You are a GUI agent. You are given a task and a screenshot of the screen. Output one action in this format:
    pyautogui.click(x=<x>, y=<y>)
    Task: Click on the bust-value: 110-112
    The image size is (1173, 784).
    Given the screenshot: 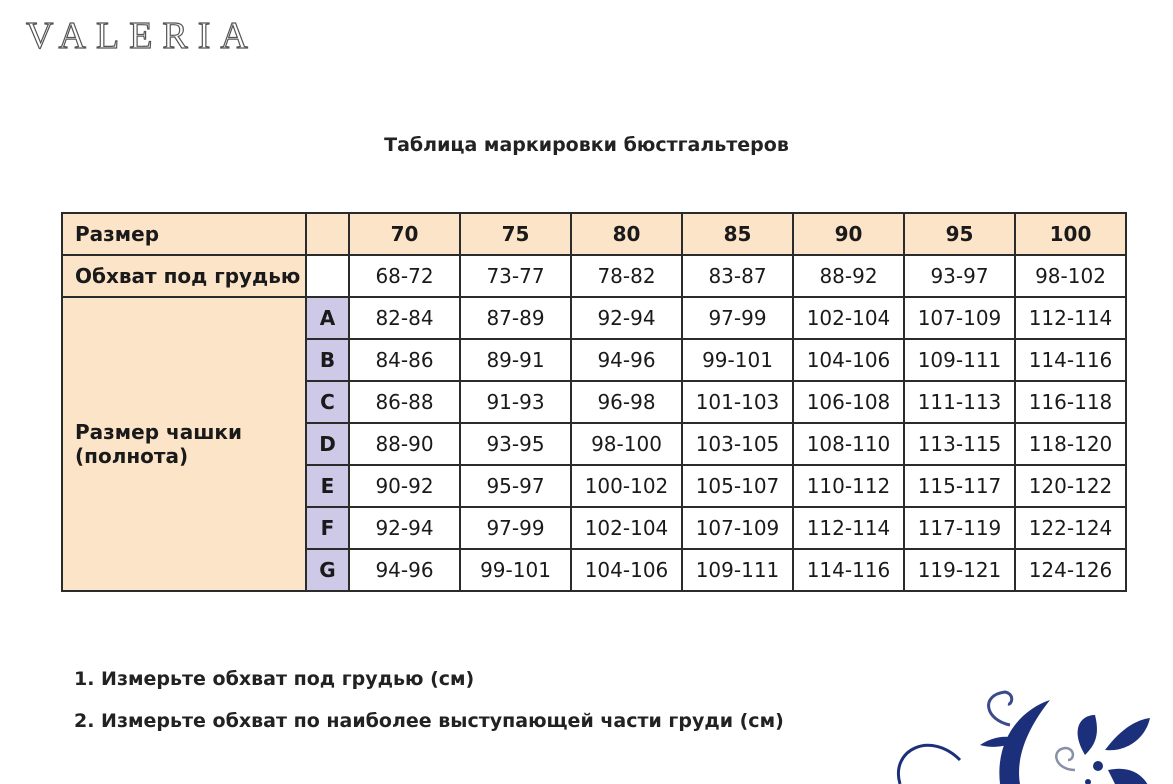 What is the action you would take?
    pyautogui.click(x=848, y=486)
    